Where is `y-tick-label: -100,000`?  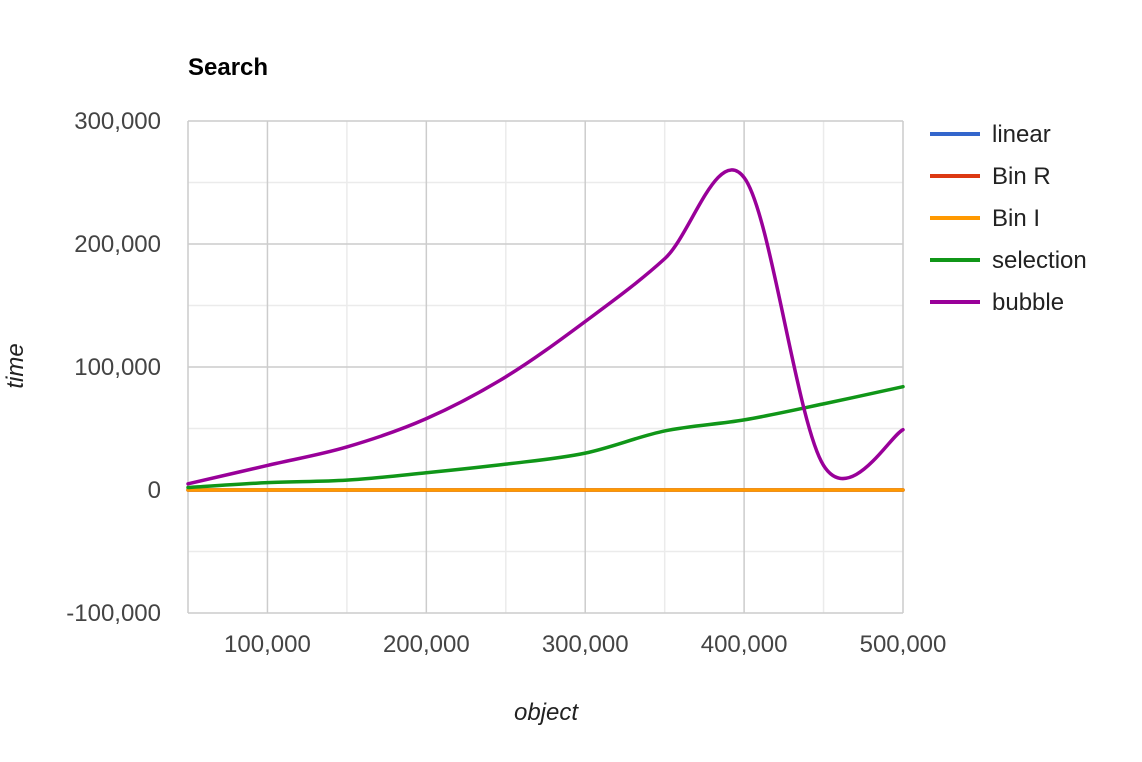
y-tick-label: -100,000 is located at coordinates (113, 613).